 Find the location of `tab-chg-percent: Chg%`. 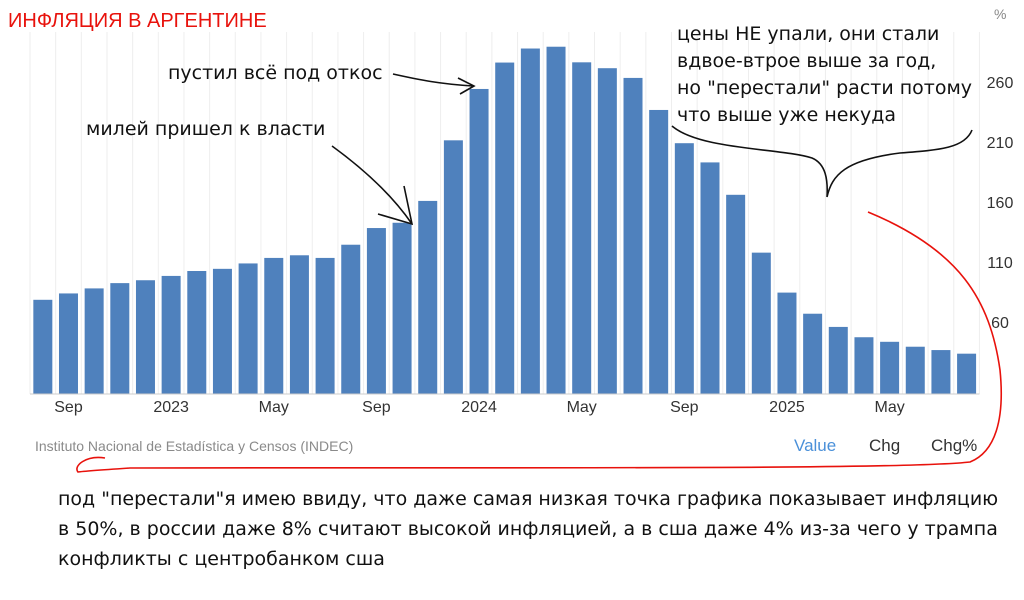

tab-chg-percent: Chg% is located at coordinates (954, 445).